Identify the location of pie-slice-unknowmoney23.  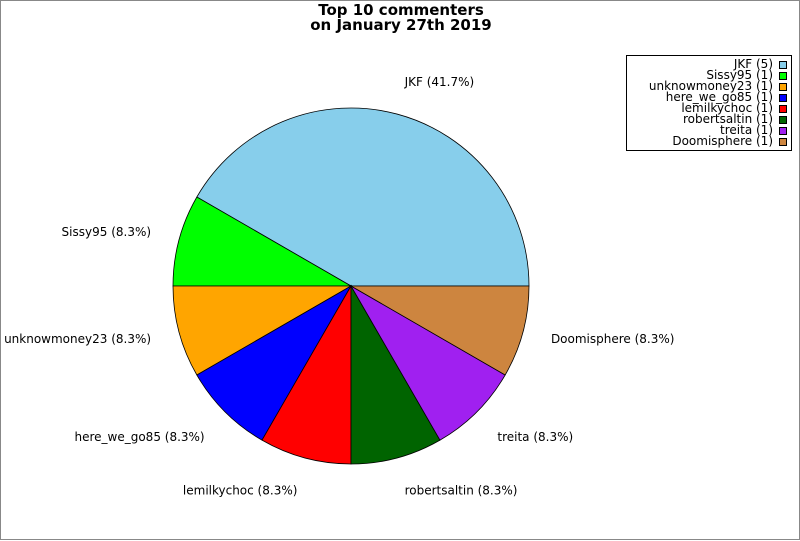
(262, 330).